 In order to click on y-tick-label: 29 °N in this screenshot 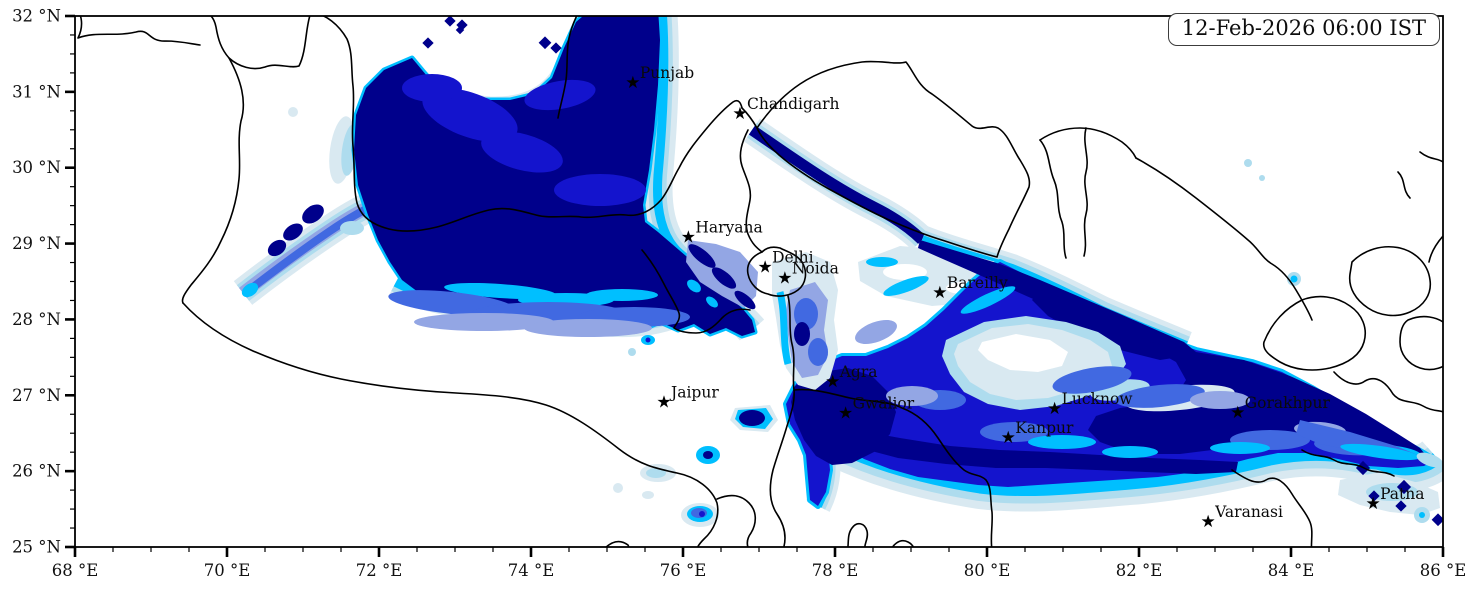, I will do `click(36, 243)`.